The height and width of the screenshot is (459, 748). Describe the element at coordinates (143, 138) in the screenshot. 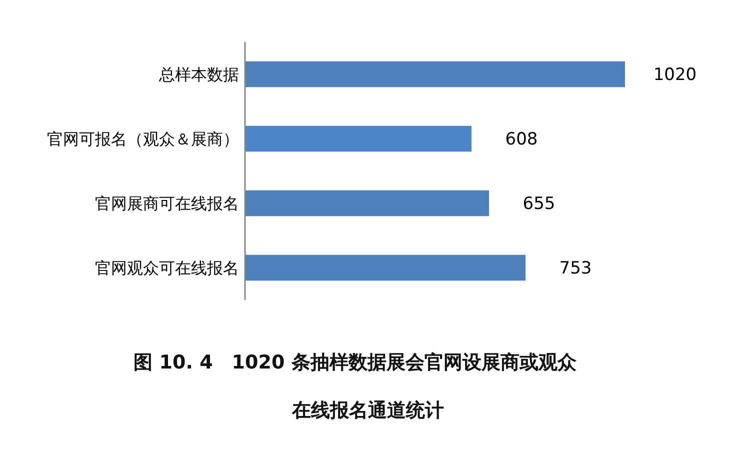

I see `y-tick-label: 官网可报名（观众＆展商）` at that location.